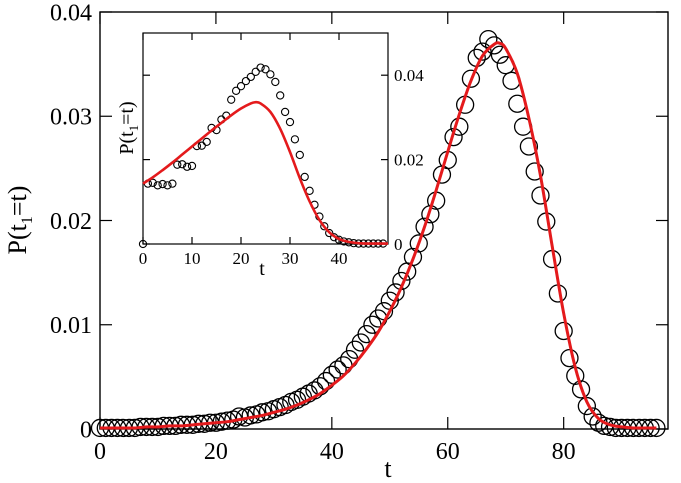 This screenshot has height=483, width=681. What do you see at coordinates (192, 258) in the screenshot?
I see `inset-xtick-label: 10` at bounding box center [192, 258].